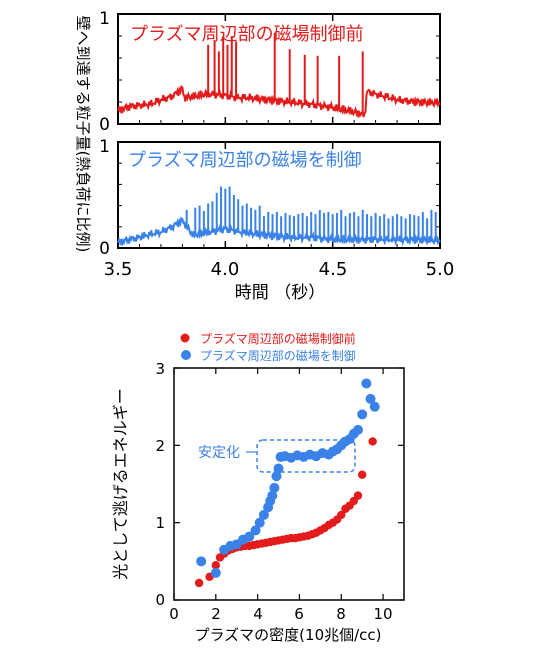  I want to click on scatter-plot, so click(287, 483).